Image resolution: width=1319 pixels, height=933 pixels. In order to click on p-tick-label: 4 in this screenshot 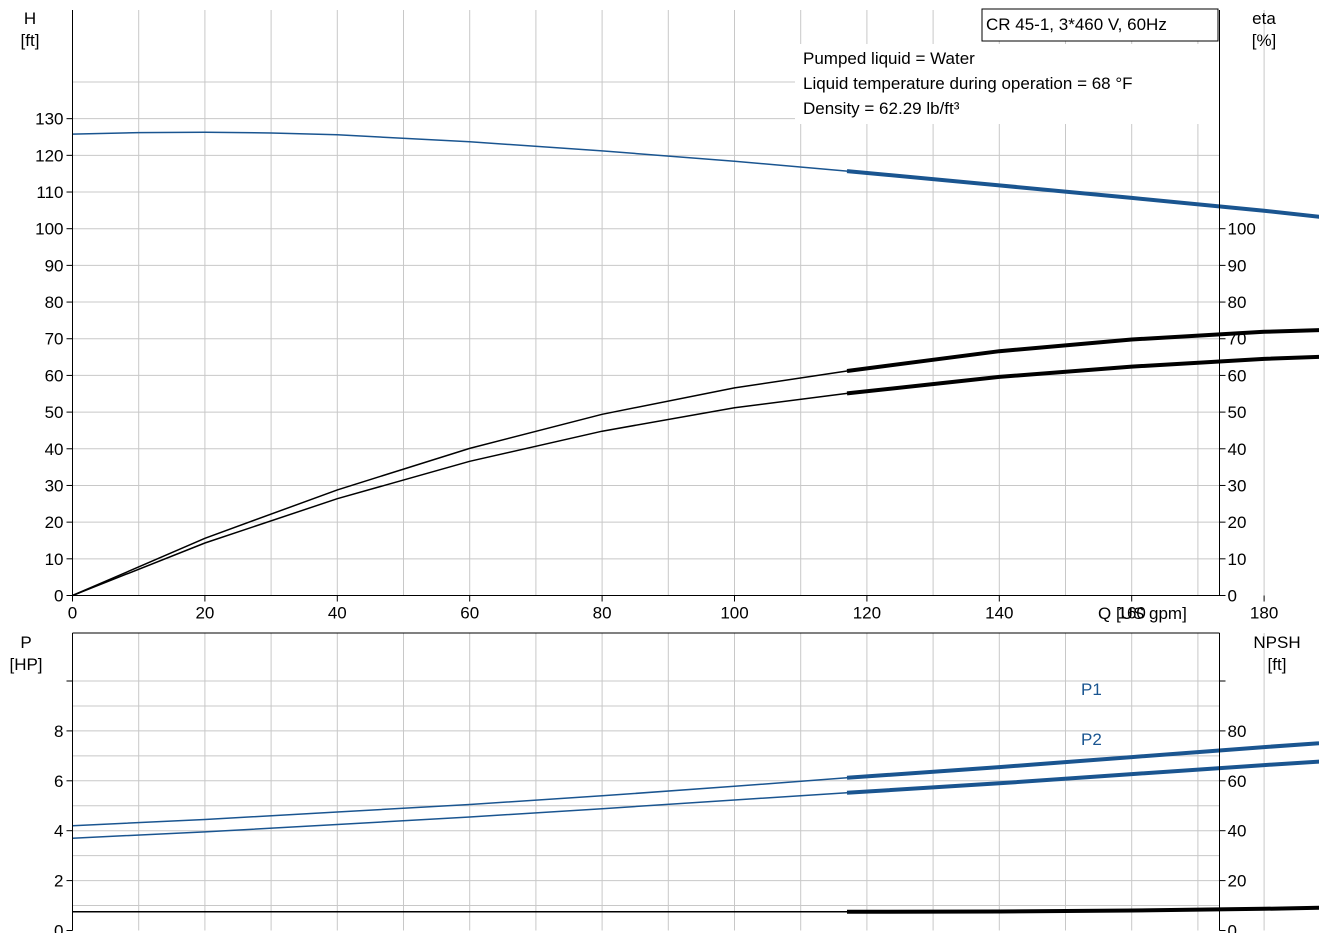, I will do `click(58, 831)`.